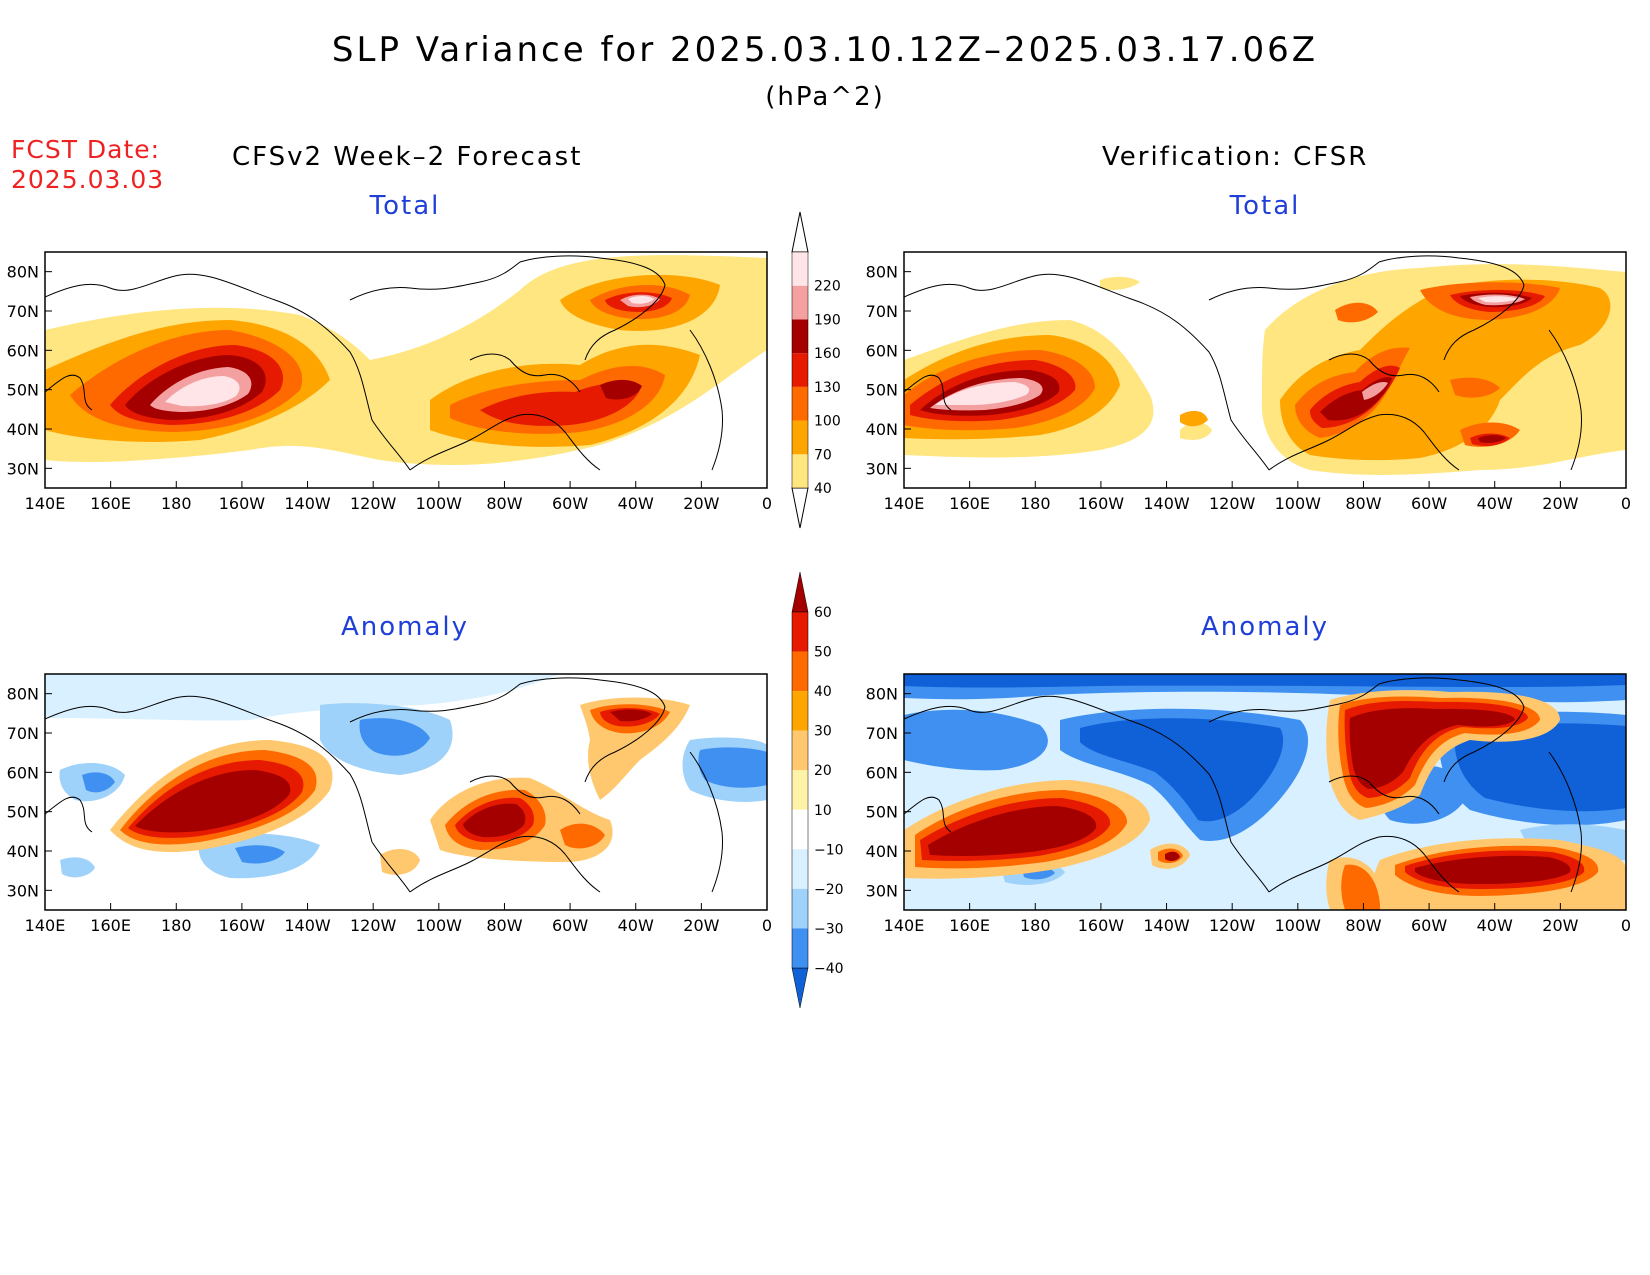 The image size is (1650, 1275). I want to click on anomaly-colorbar-label: 60, so click(823, 613).